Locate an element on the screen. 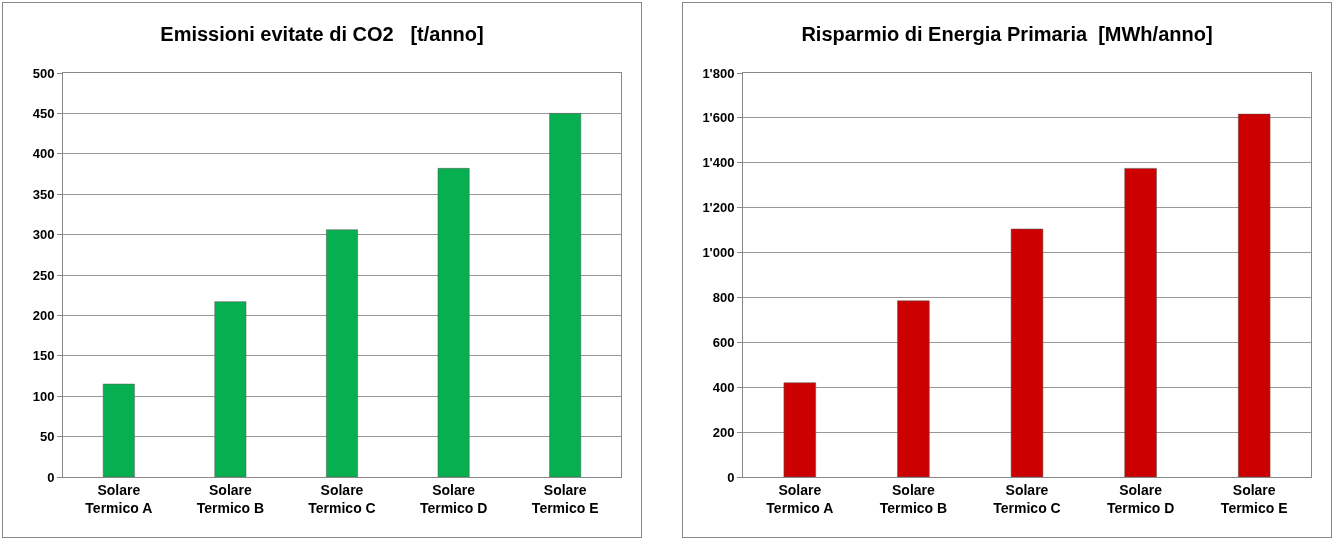 This screenshot has height=542, width=1335. y-tick-label: 1'200 is located at coordinates (718, 208).